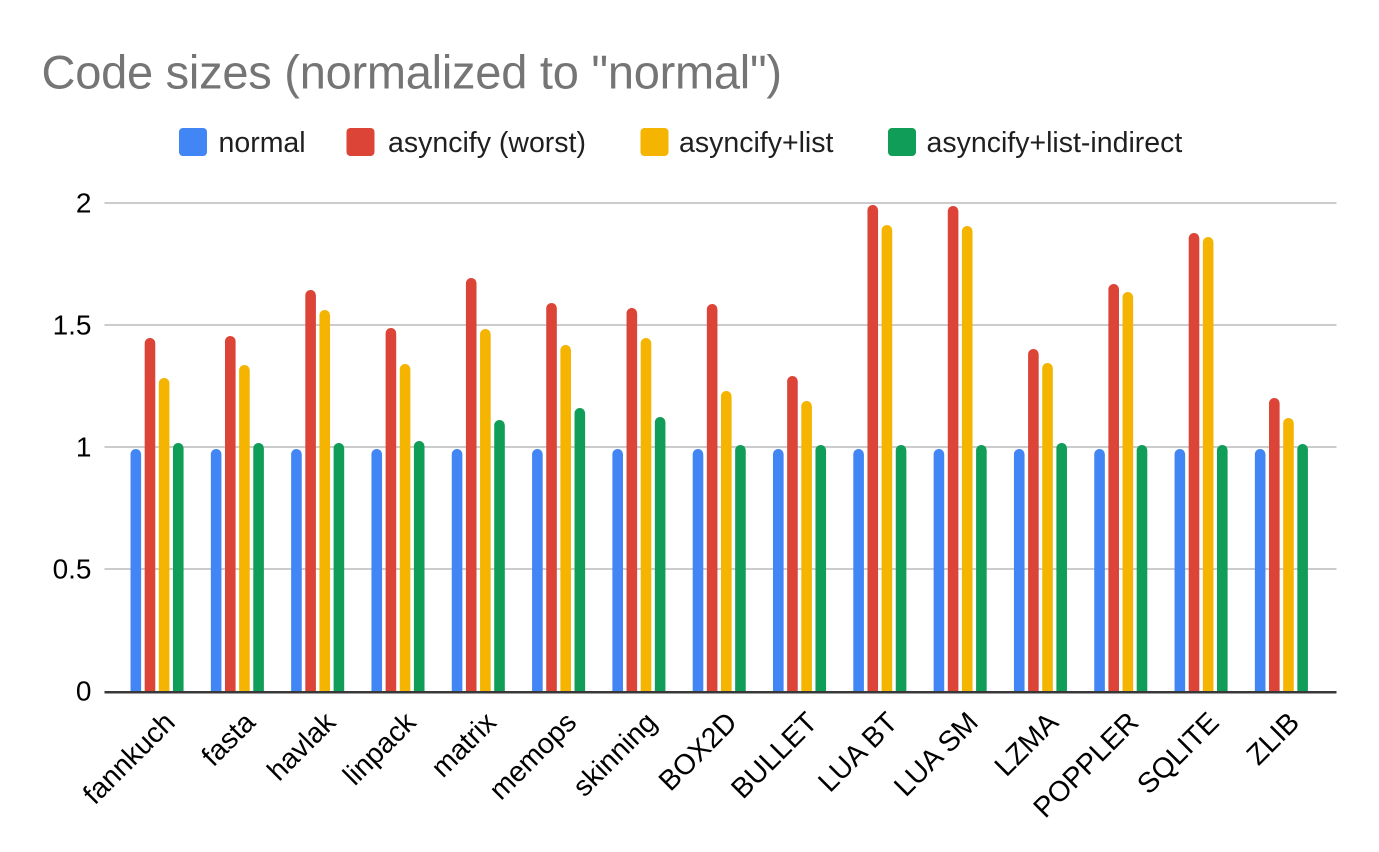  I want to click on svg-text: 0.5, so click(72, 569).